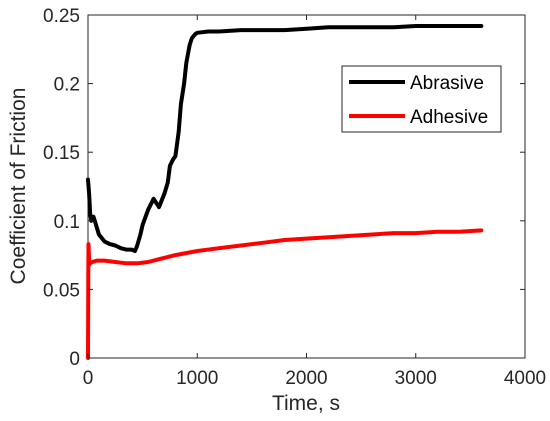 The width and height of the screenshot is (550, 421). I want to click on legend-label-abrasive: Abrasive, so click(447, 83).